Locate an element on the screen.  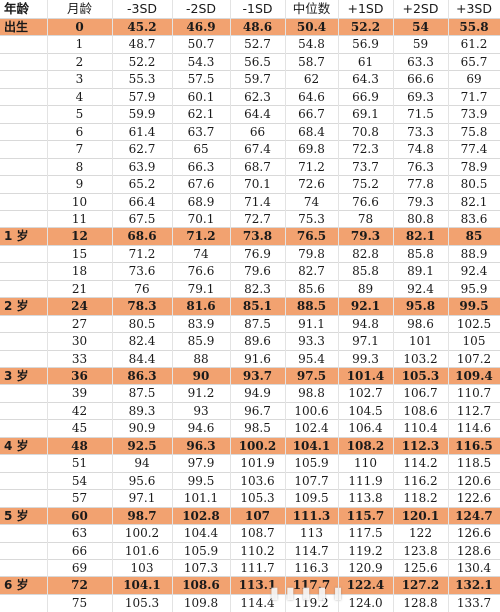
table-row: 7 62.7 65 67.4 69.8 72.3 74.8 77.4 is located at coordinates (250, 149).